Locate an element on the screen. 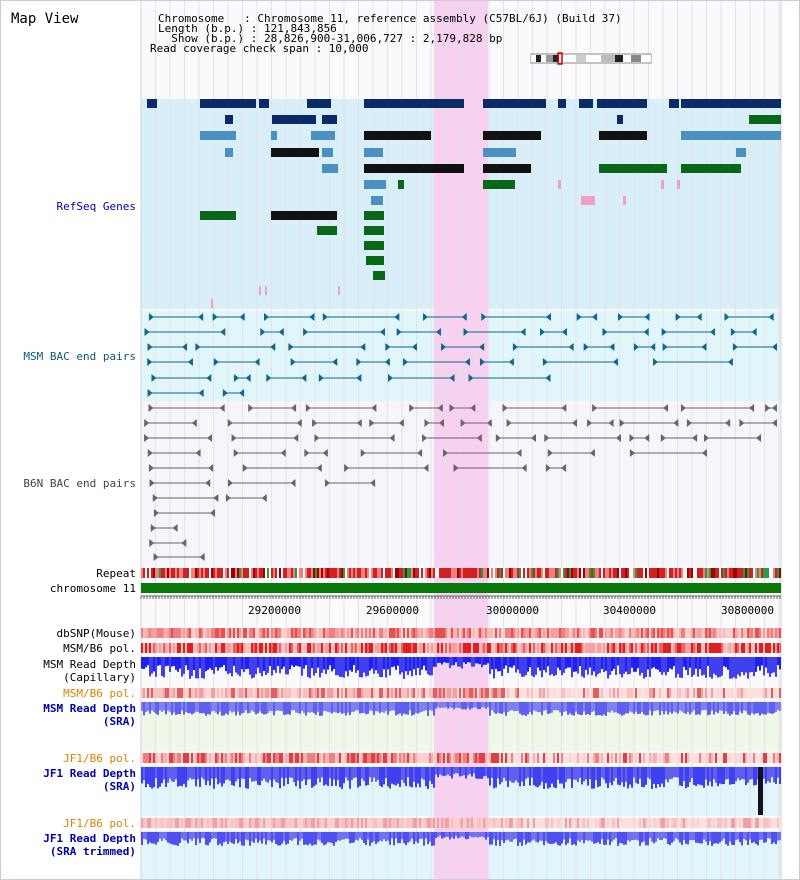 The image size is (800, 880). track-label-b6n-bac: B6N BAC end pairs is located at coordinates (79, 483).